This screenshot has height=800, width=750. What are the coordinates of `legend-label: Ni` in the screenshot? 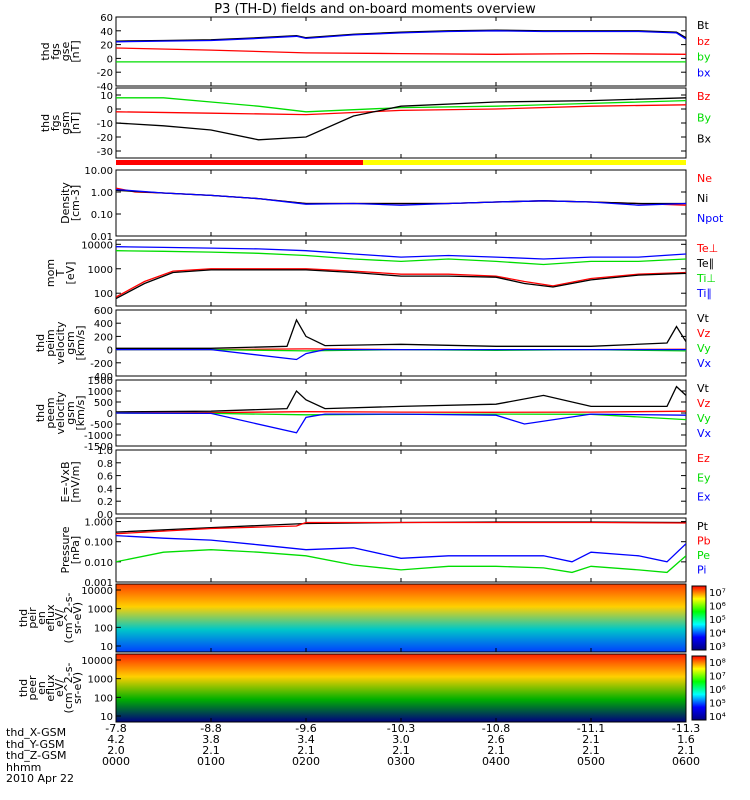 It's located at (702, 198).